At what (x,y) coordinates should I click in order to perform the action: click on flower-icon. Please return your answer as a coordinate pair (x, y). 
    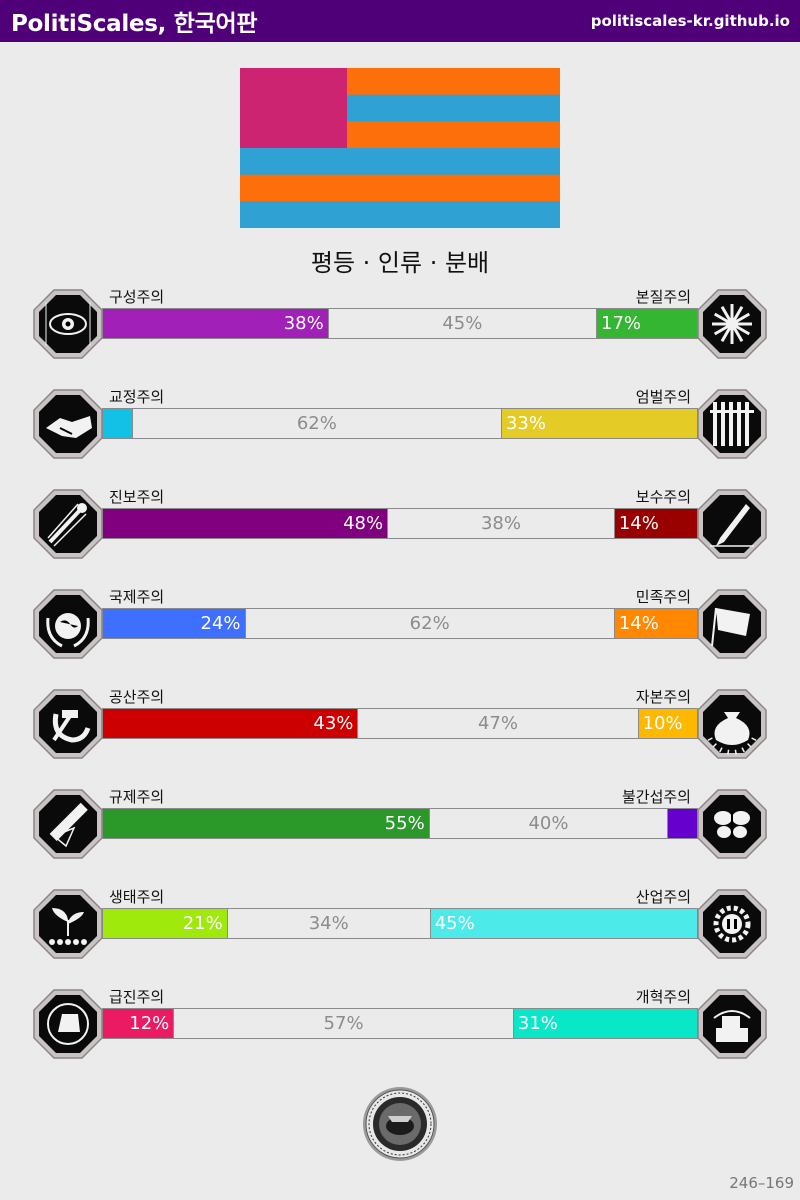
    Looking at the image, I should click on (732, 324).